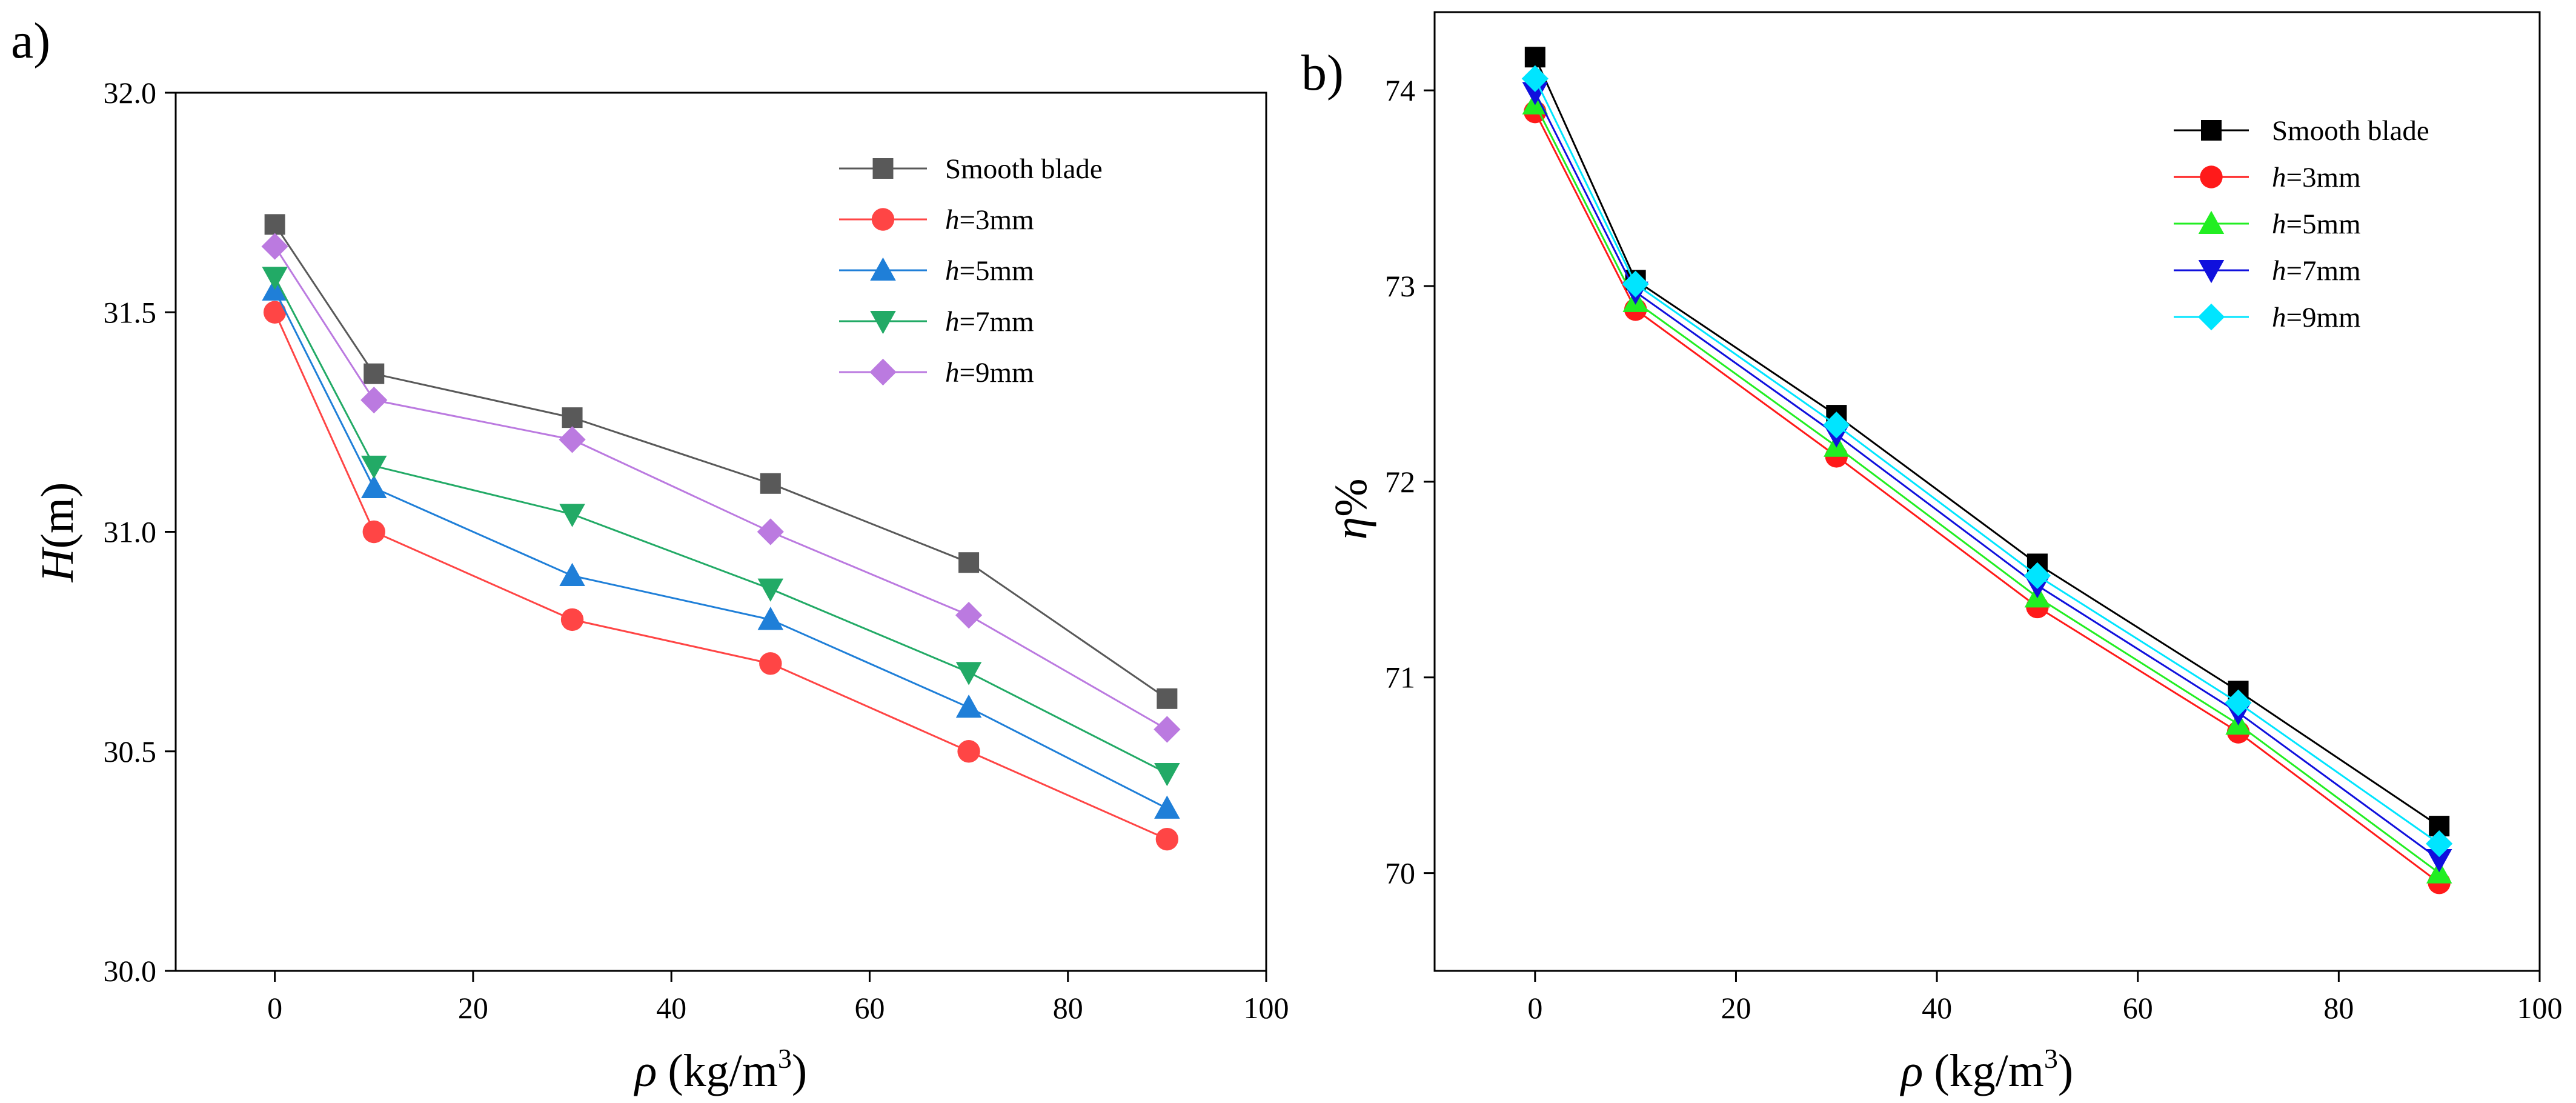 This screenshot has width=2576, height=1103. I want to click on legend-label: h=5mm, so click(989, 271).